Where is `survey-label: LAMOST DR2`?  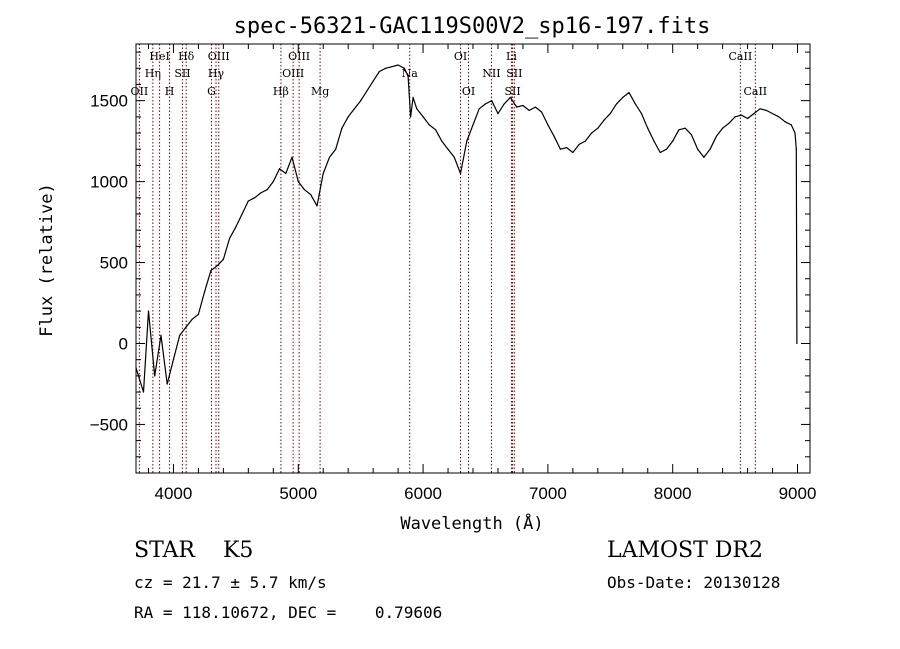
survey-label: LAMOST DR2 is located at coordinates (685, 550).